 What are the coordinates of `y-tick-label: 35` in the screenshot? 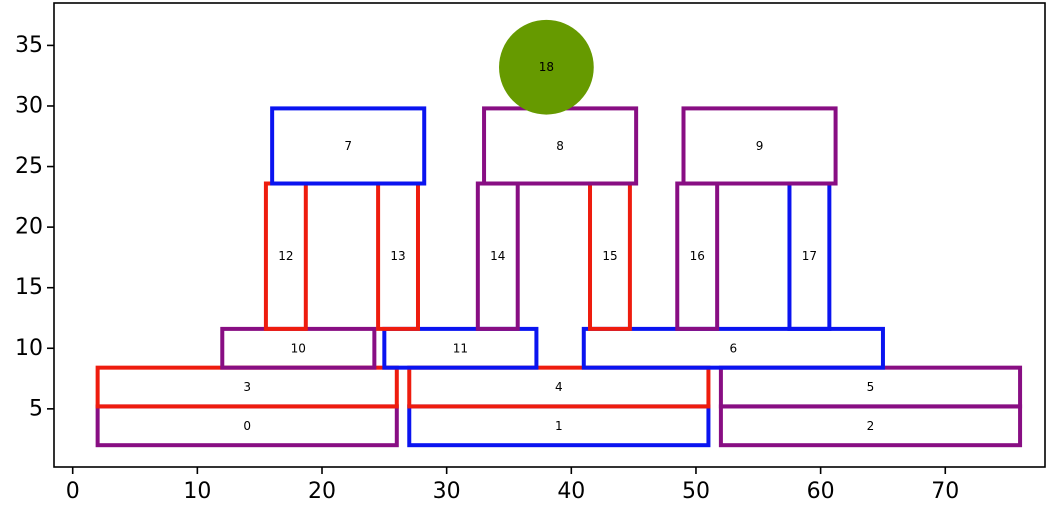 It's located at (29, 45).